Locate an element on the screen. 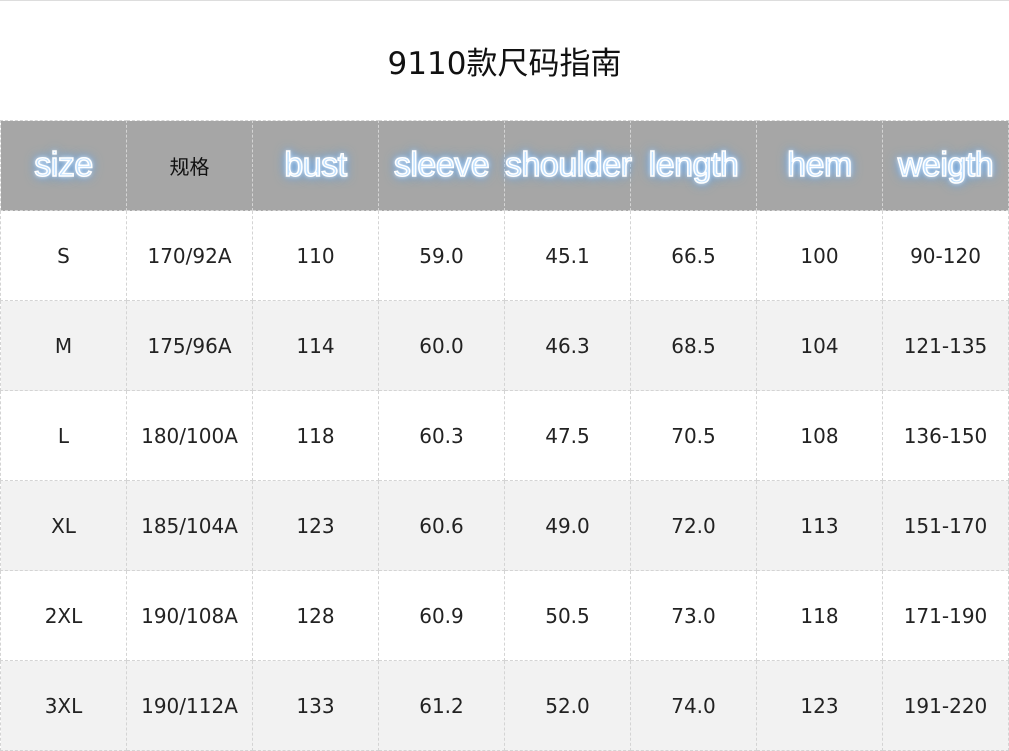 The height and width of the screenshot is (751, 1009). table-cell: 151-170 is located at coordinates (945, 525).